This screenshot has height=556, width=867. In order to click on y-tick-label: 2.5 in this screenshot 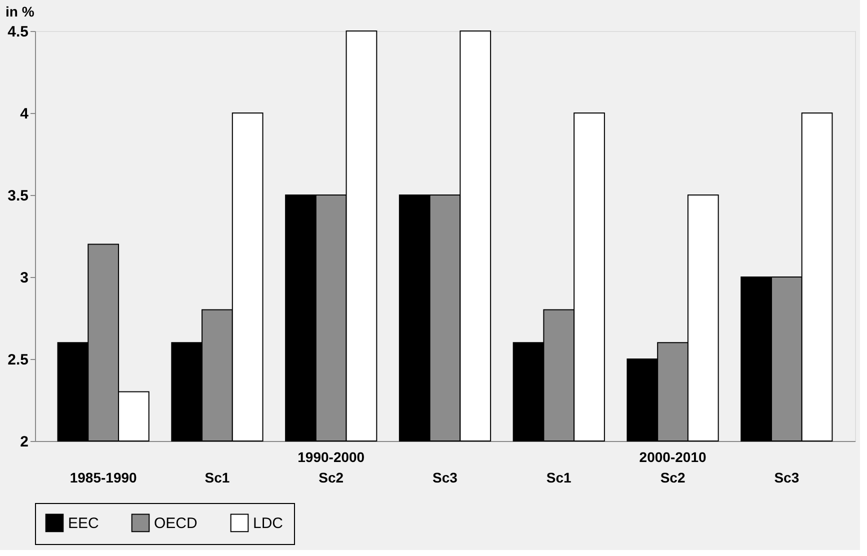, I will do `click(18, 360)`.